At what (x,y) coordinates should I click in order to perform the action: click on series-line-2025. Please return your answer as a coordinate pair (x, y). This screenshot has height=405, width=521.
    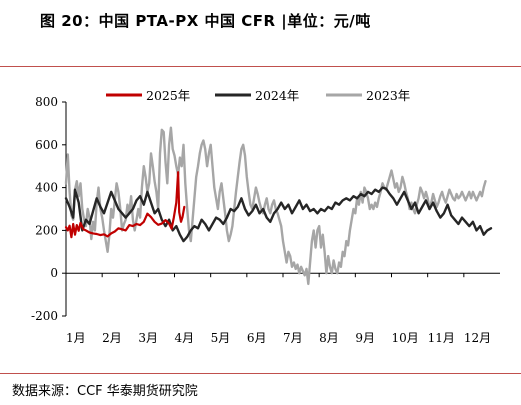
    Looking at the image, I should click on (125, 205).